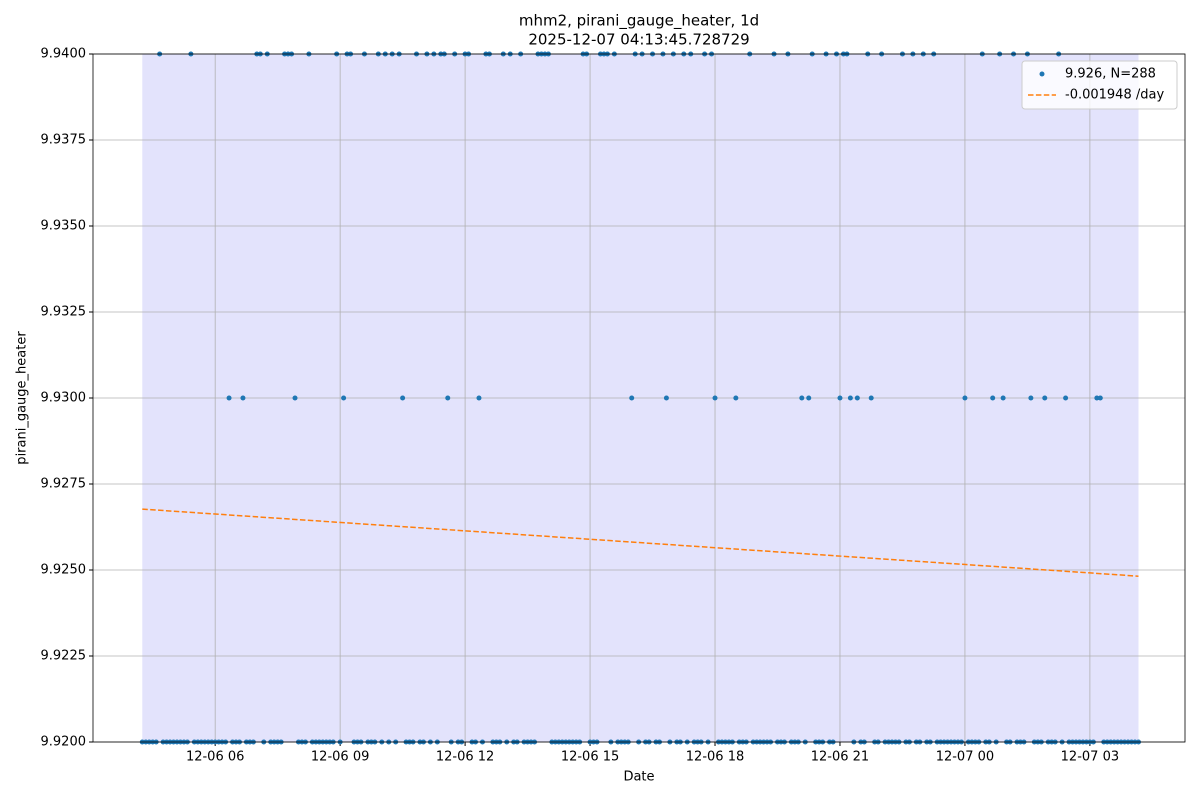  What do you see at coordinates (840, 757) in the screenshot?
I see `x-tick-label: 12-06 21` at bounding box center [840, 757].